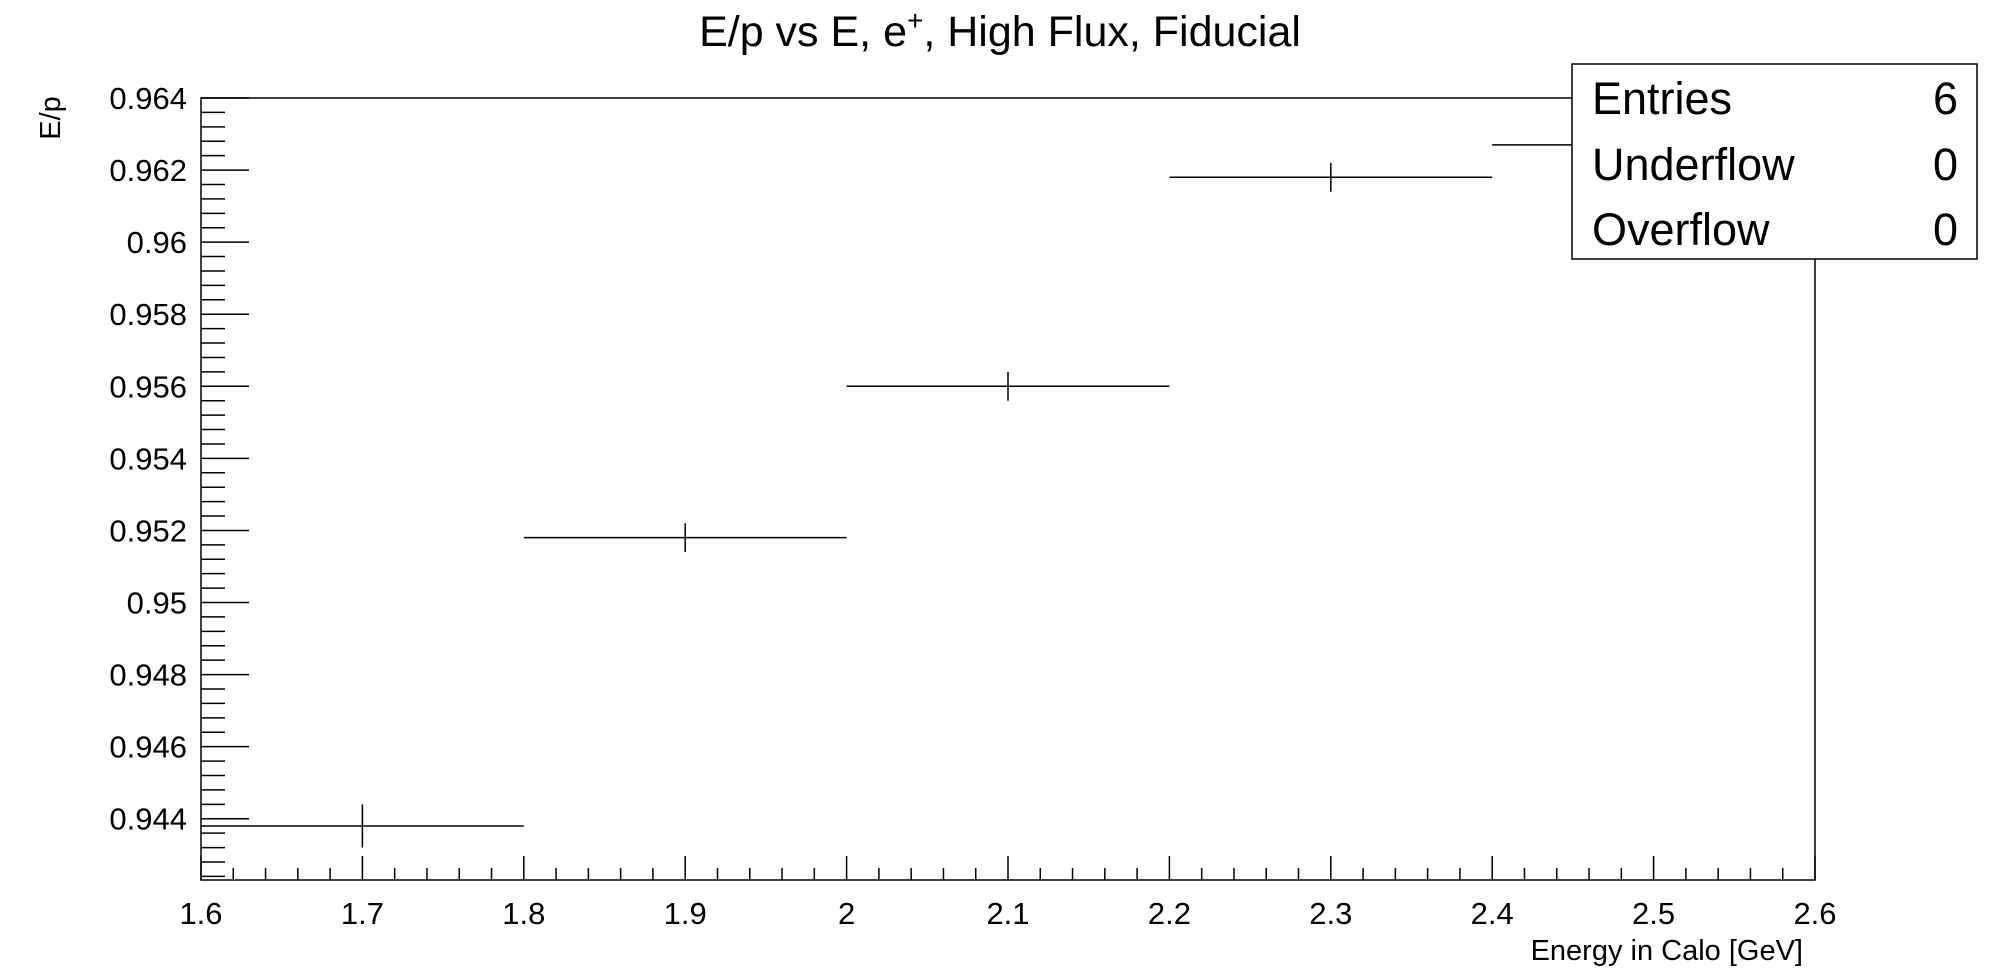 This screenshot has height=972, width=1996. I want to click on title-superscript: +, so click(915, 20).